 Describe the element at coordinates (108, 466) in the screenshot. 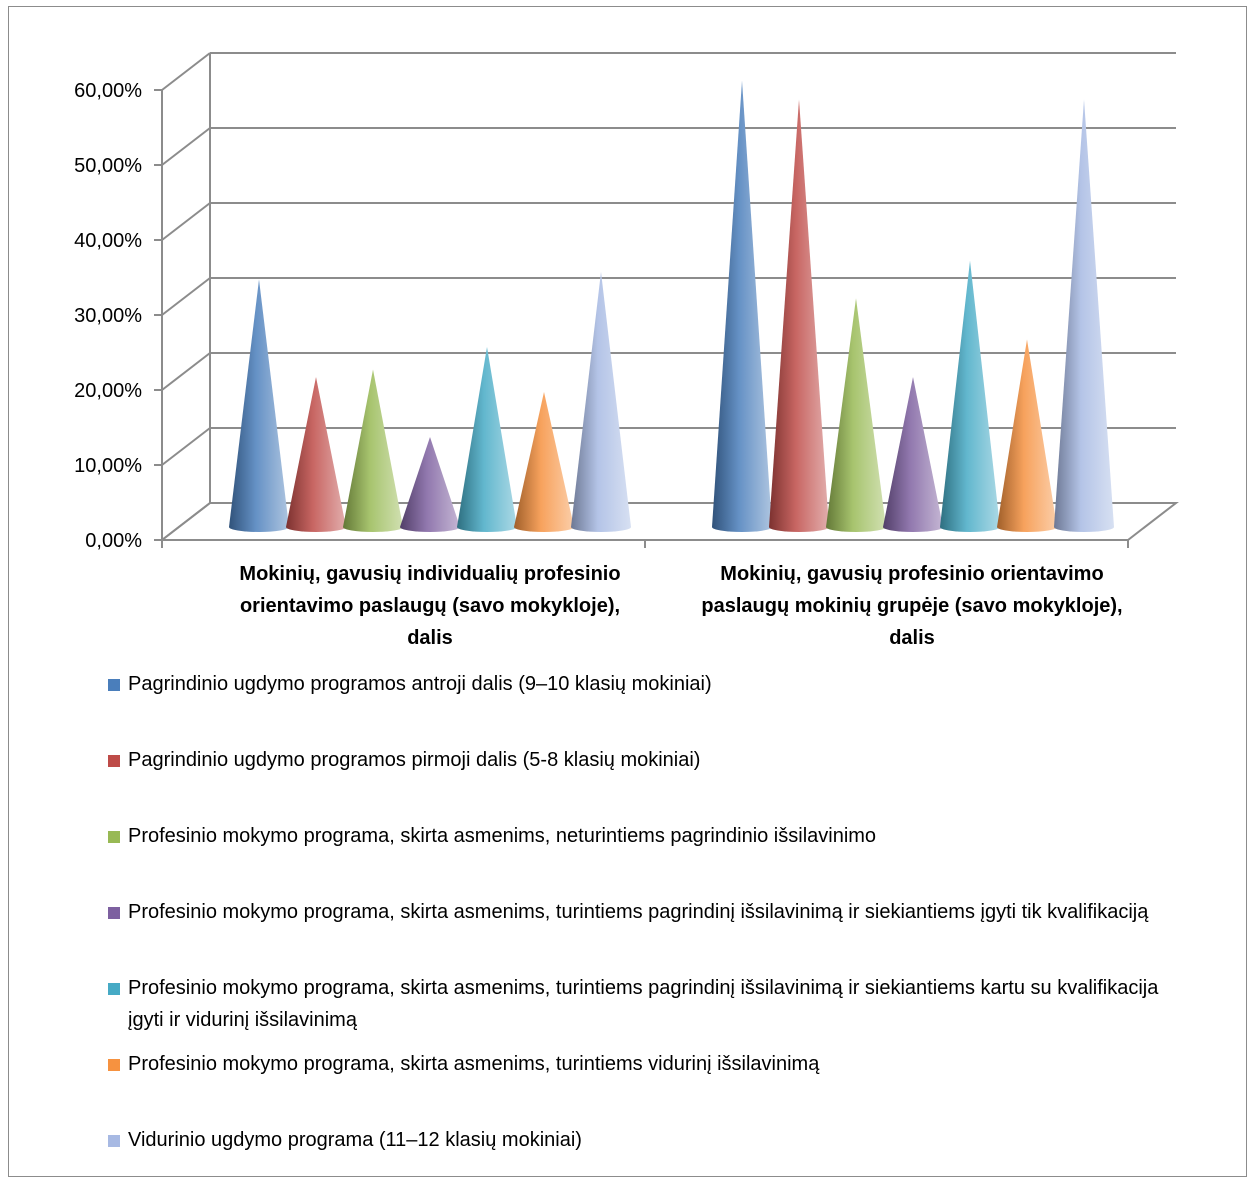

I see `y-tick-label: 10,00%` at that location.